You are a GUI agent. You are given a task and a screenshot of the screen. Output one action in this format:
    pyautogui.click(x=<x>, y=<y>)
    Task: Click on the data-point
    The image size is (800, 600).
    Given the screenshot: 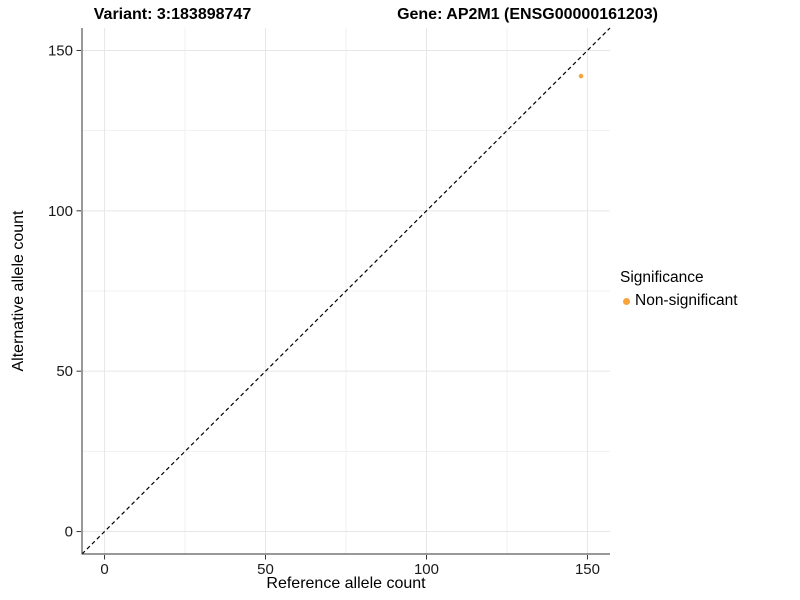 What is the action you would take?
    pyautogui.click(x=581, y=76)
    